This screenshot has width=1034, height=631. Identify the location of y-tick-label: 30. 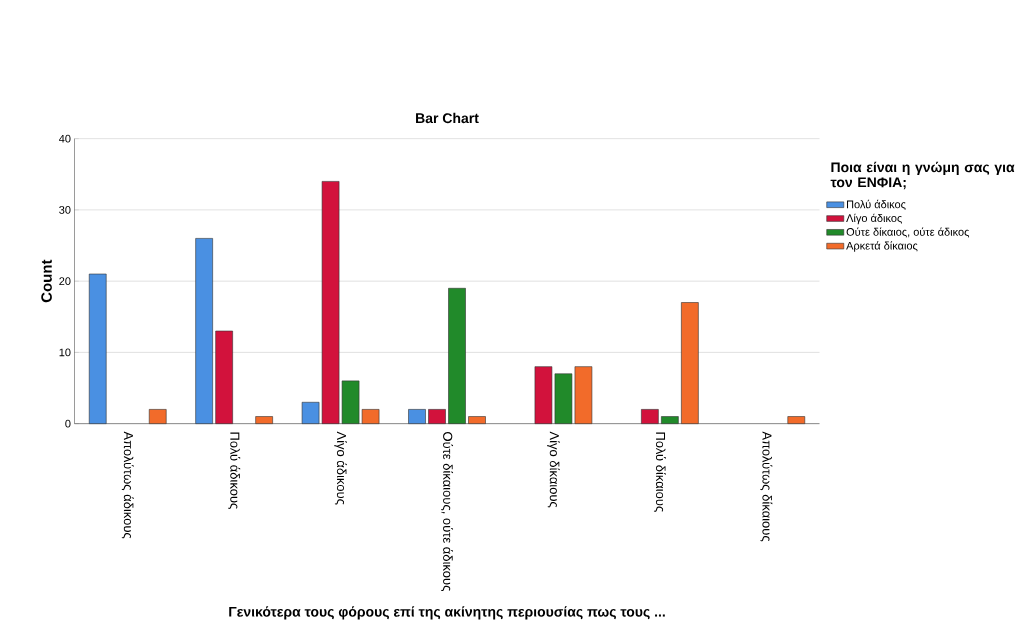
(65, 210).